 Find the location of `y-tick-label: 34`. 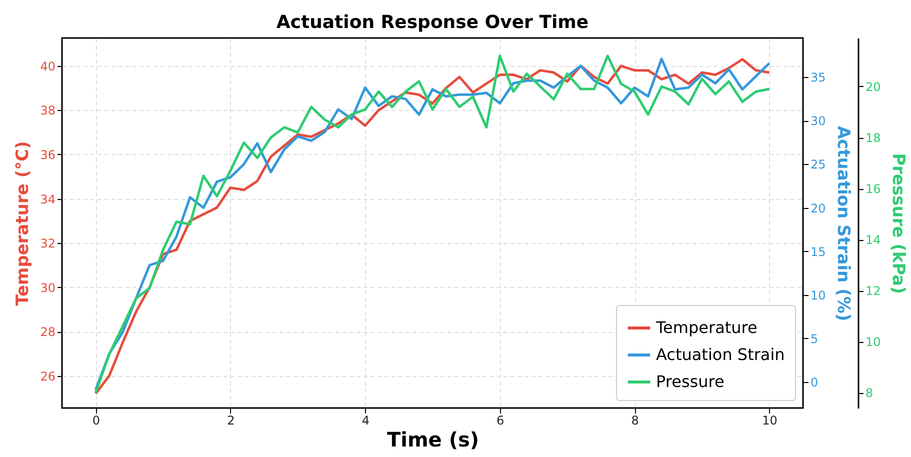

y-tick-label: 34 is located at coordinates (48, 199).